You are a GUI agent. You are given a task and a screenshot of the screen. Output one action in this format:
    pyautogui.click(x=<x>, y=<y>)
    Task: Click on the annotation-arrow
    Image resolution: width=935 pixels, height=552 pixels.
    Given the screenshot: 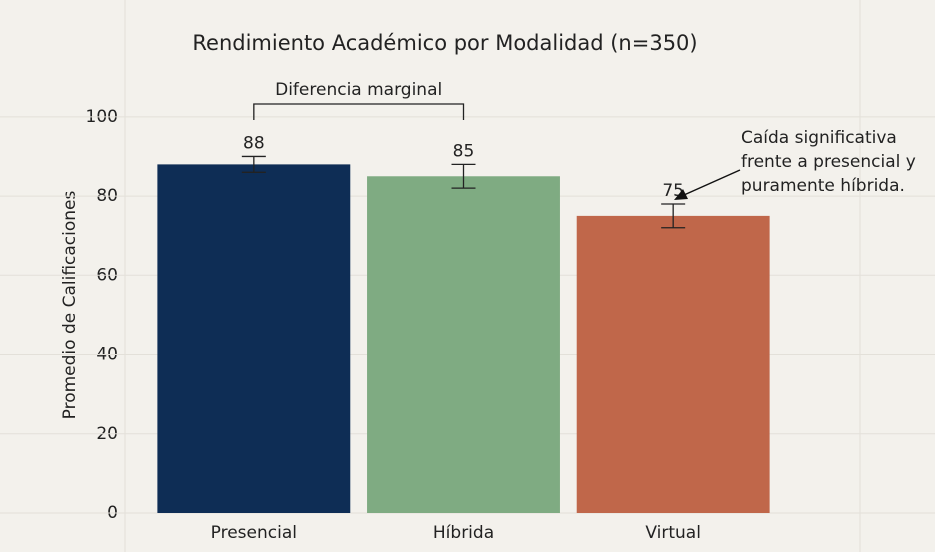 What is the action you would take?
    pyautogui.click(x=712, y=182)
    